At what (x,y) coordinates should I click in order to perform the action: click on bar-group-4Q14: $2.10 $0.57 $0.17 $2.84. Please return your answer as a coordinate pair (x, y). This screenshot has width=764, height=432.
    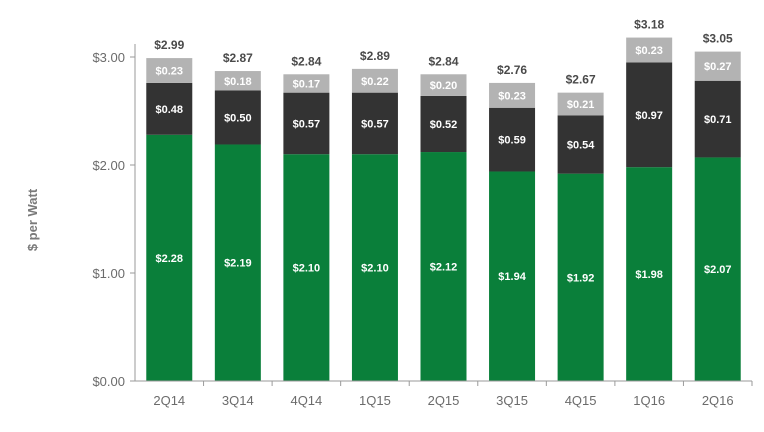
    Looking at the image, I should click on (306, 217).